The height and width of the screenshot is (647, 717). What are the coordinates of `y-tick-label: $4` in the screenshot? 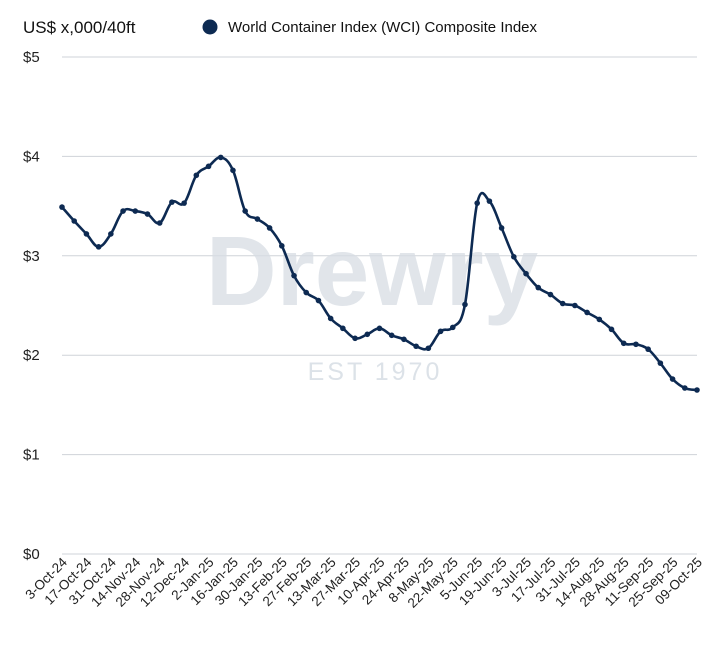 It's located at (31, 156).